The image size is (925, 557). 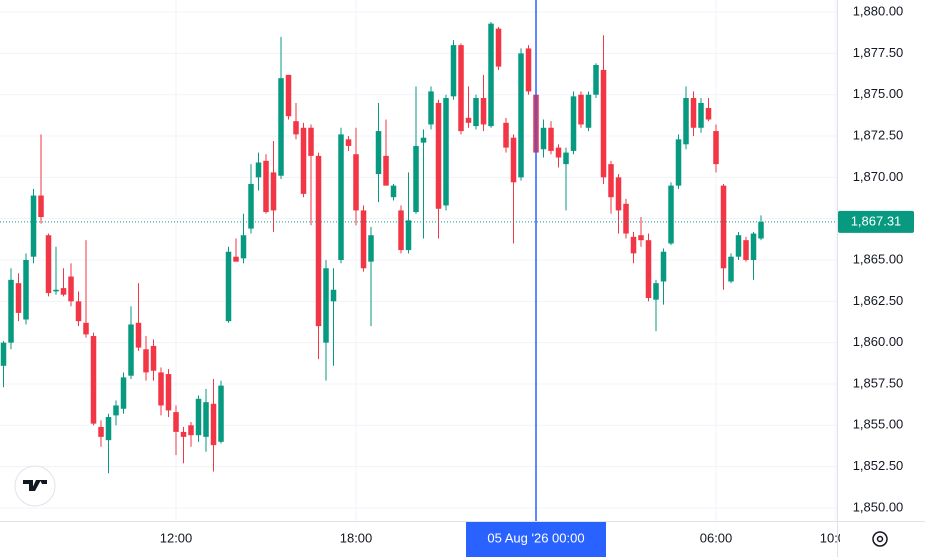 I want to click on x-tick-label: 12:00, so click(x=176, y=537).